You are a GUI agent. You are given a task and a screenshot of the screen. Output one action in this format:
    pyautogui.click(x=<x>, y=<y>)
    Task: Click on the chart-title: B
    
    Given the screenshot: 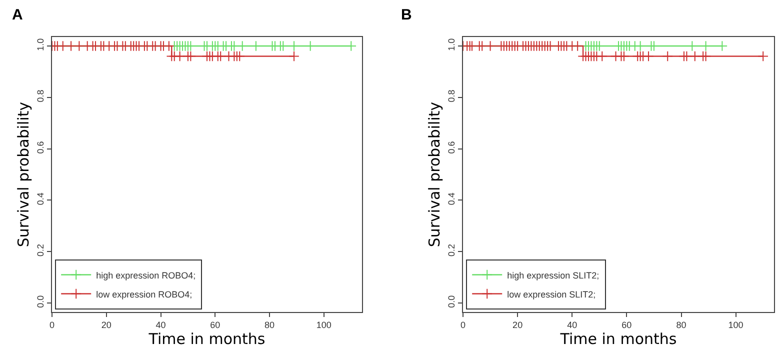 What is the action you would take?
    pyautogui.click(x=406, y=15)
    